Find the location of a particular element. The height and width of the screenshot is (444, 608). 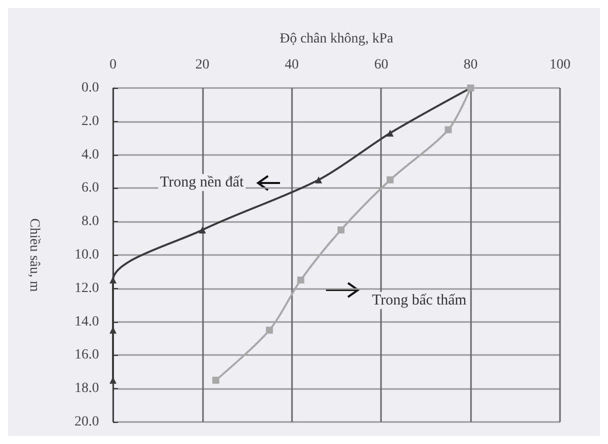

text: Trong bấc thấm is located at coordinates (419, 300).